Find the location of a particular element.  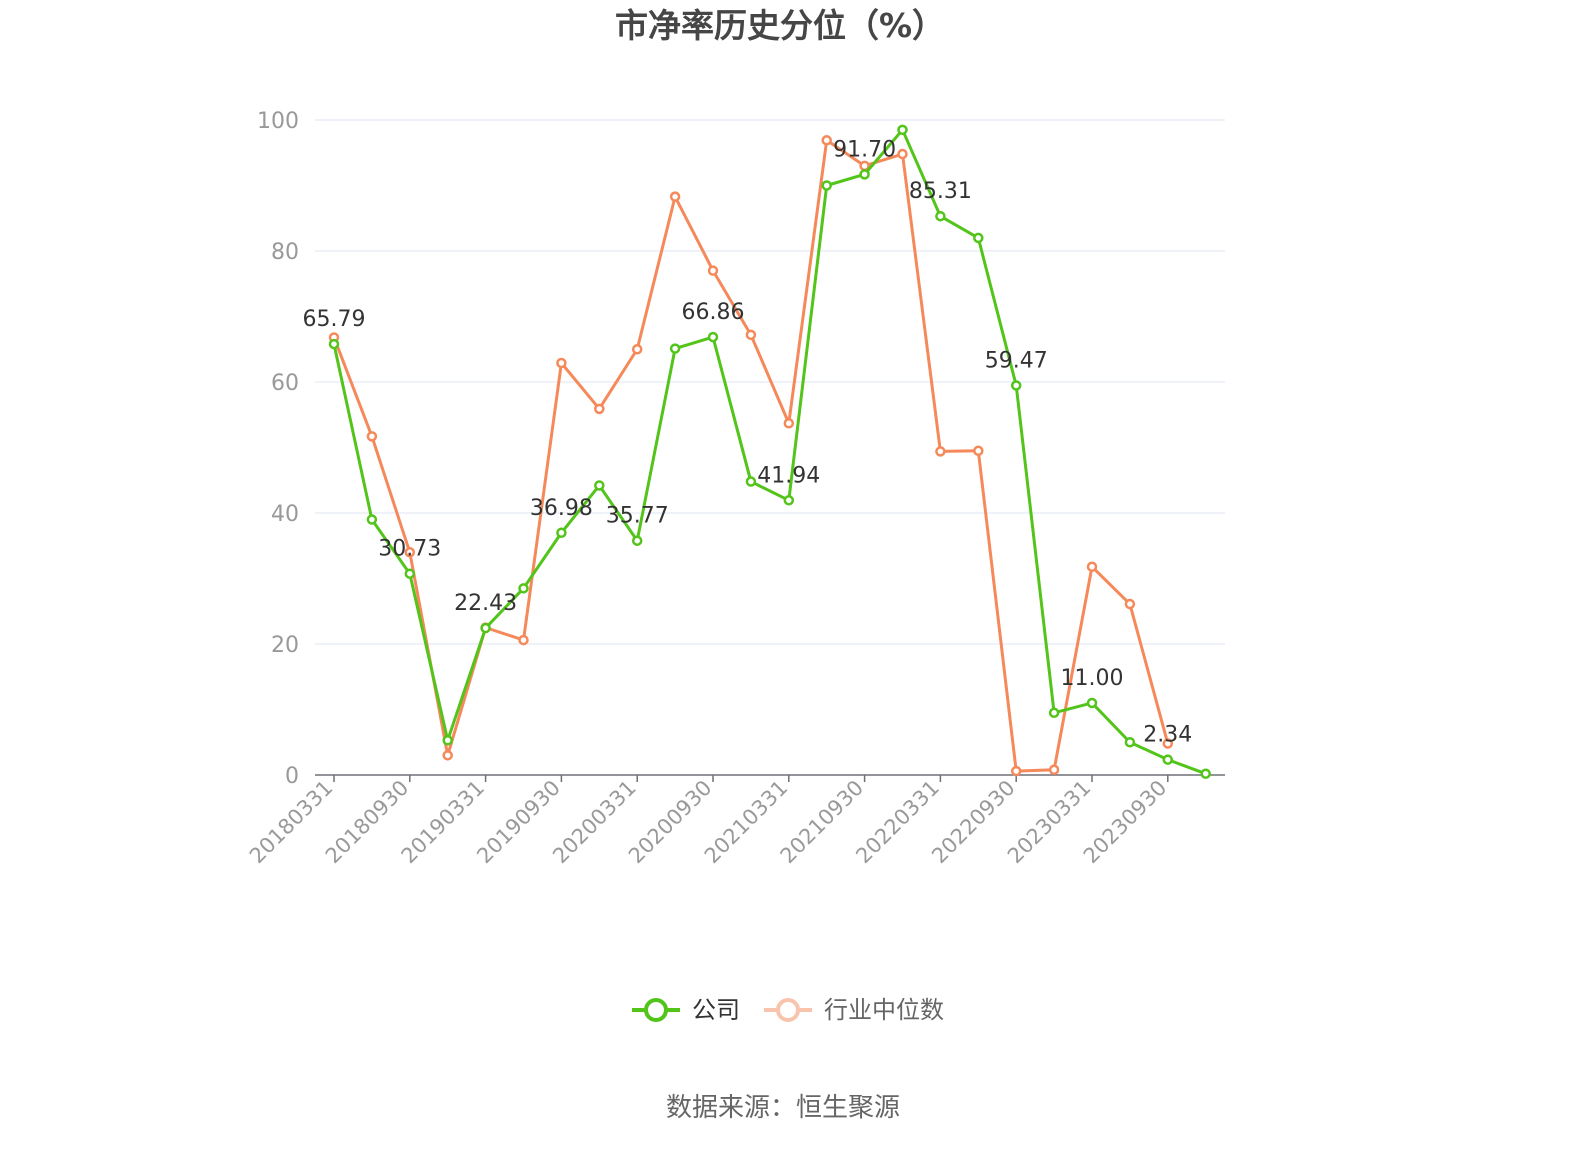

company-data-label: 91.70 is located at coordinates (864, 149).